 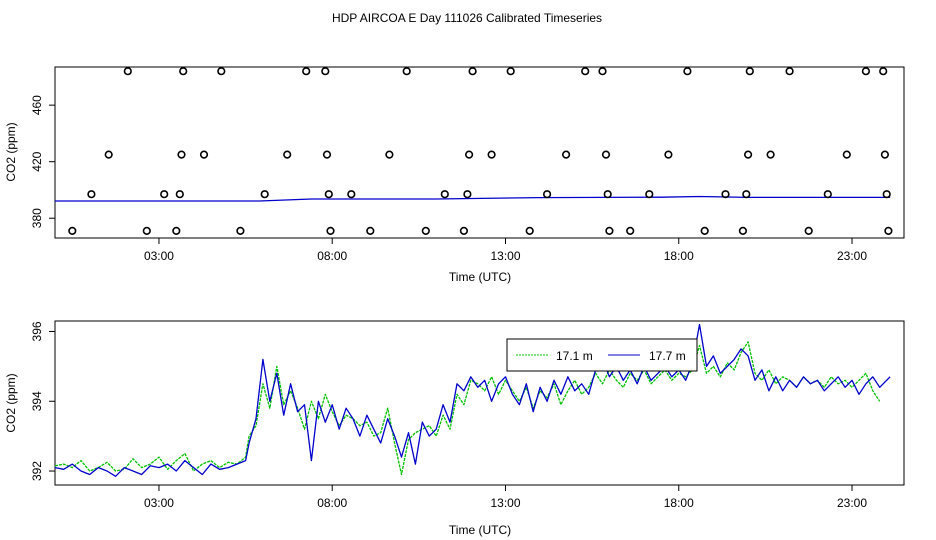 I want to click on top-series, so click(x=473, y=198).